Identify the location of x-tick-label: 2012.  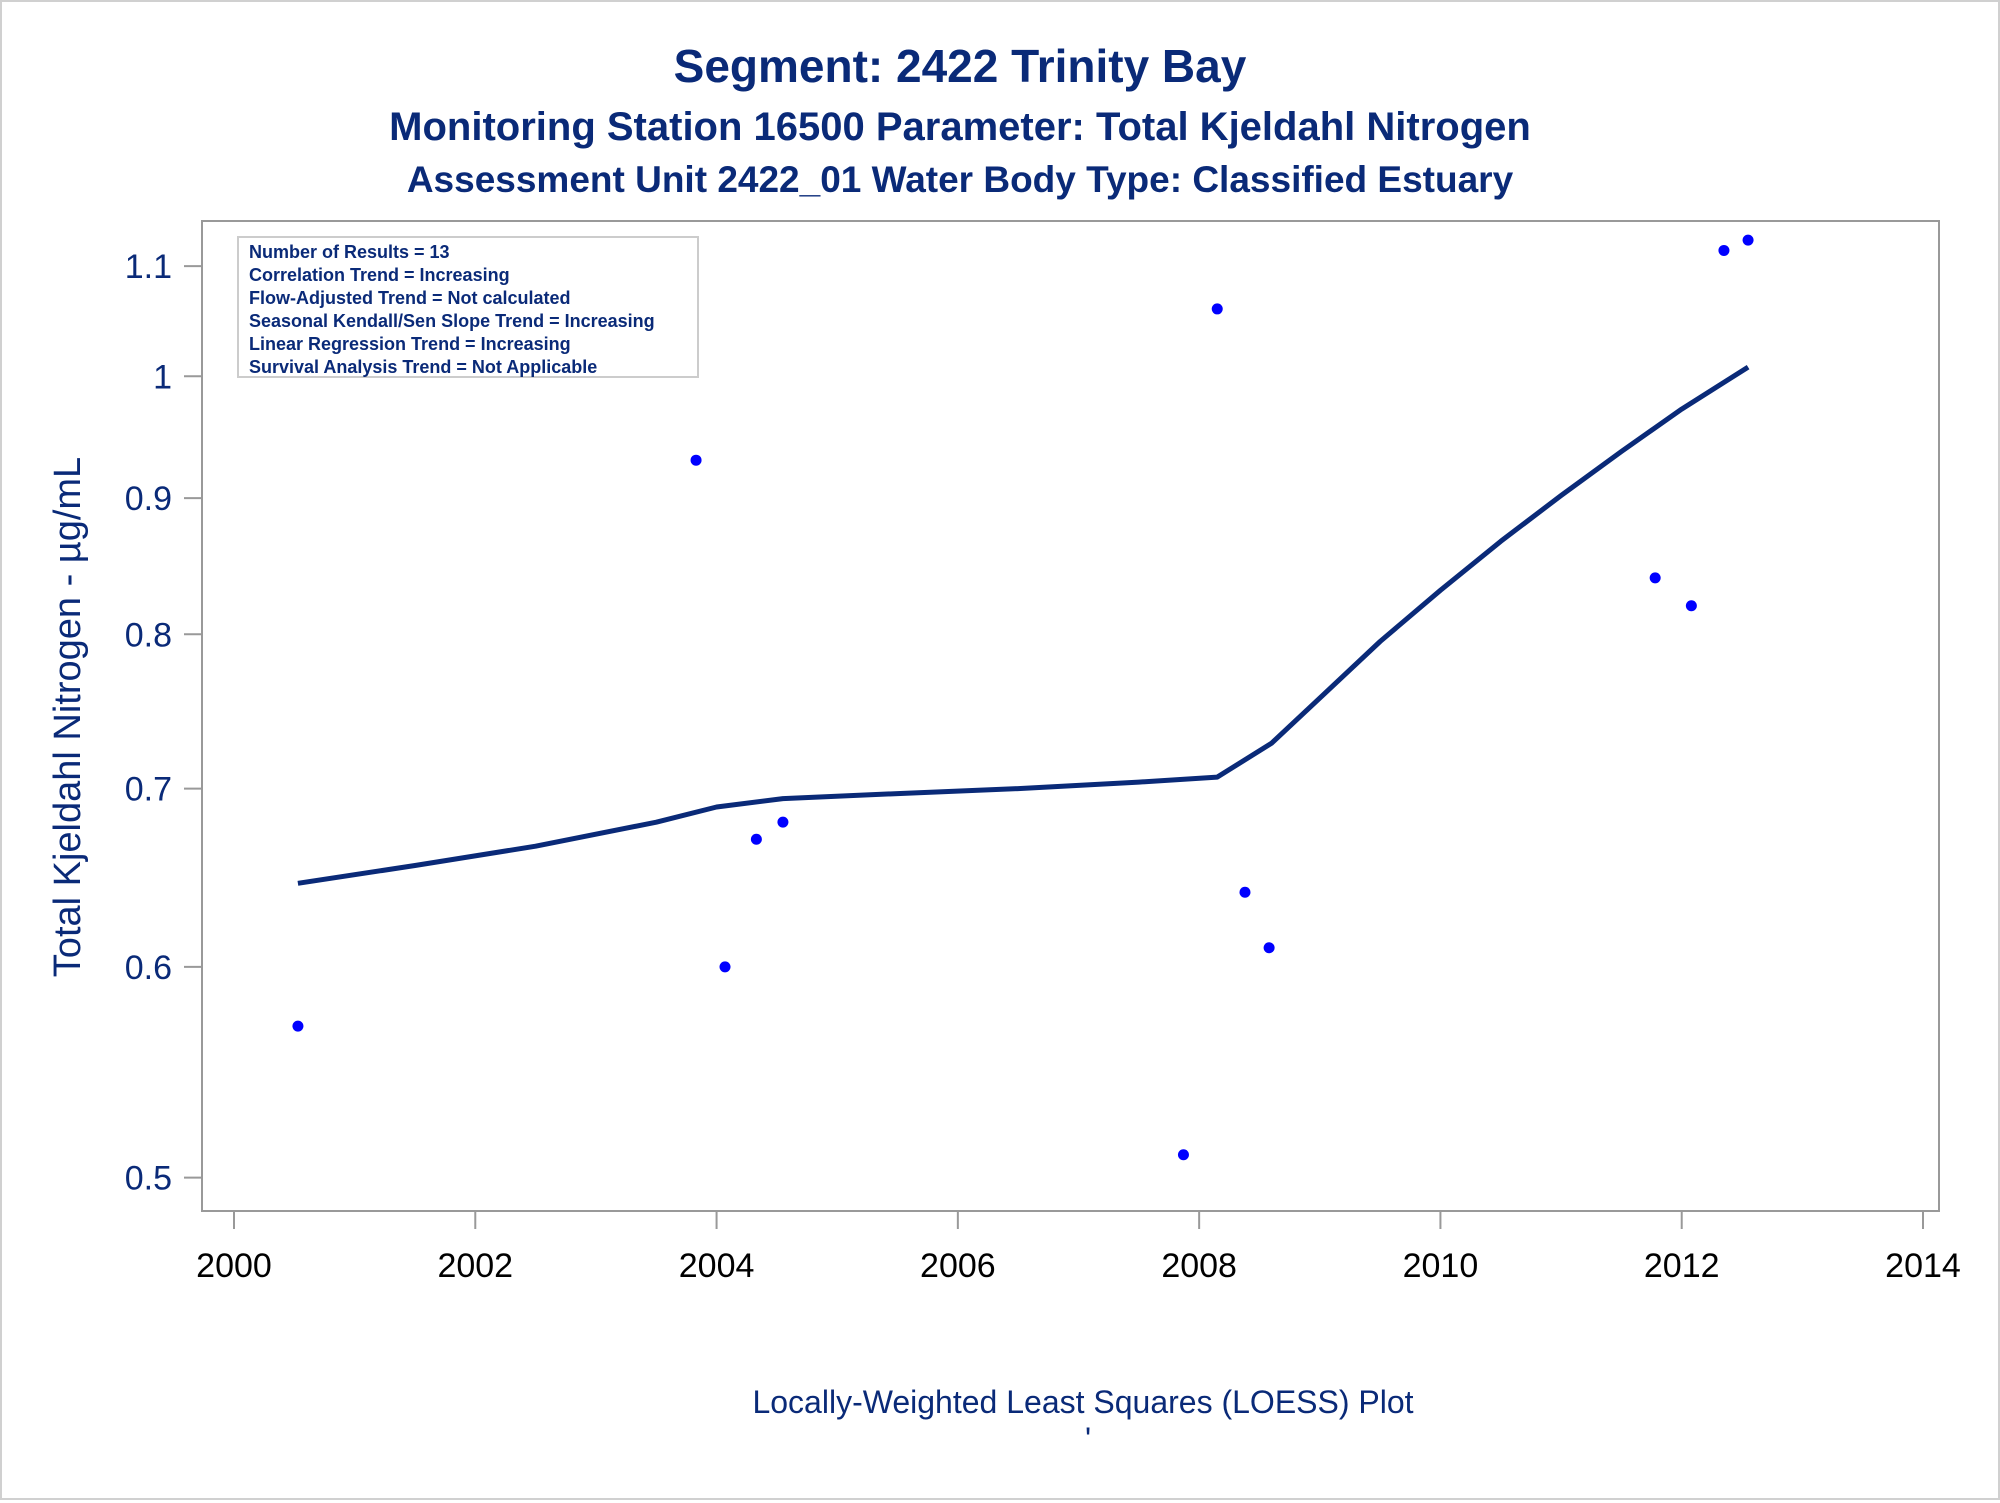
(1682, 1266).